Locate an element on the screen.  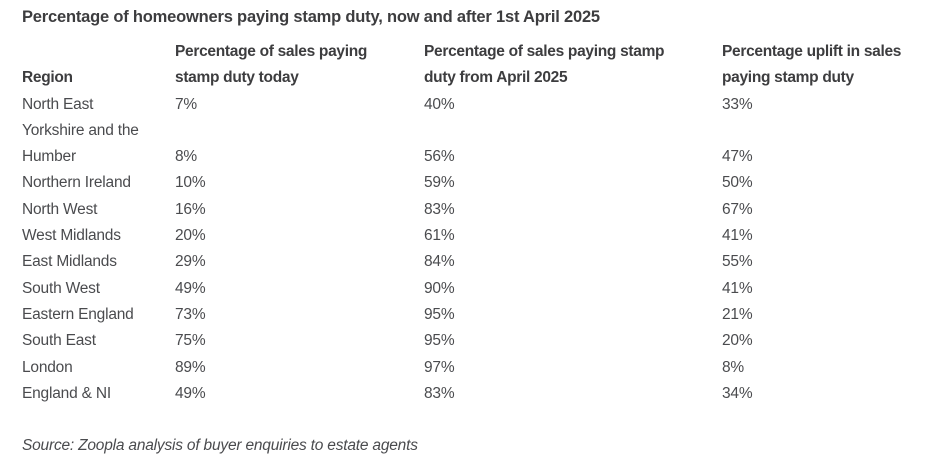
table-row: North West 16% 83% 67% is located at coordinates (479, 210).